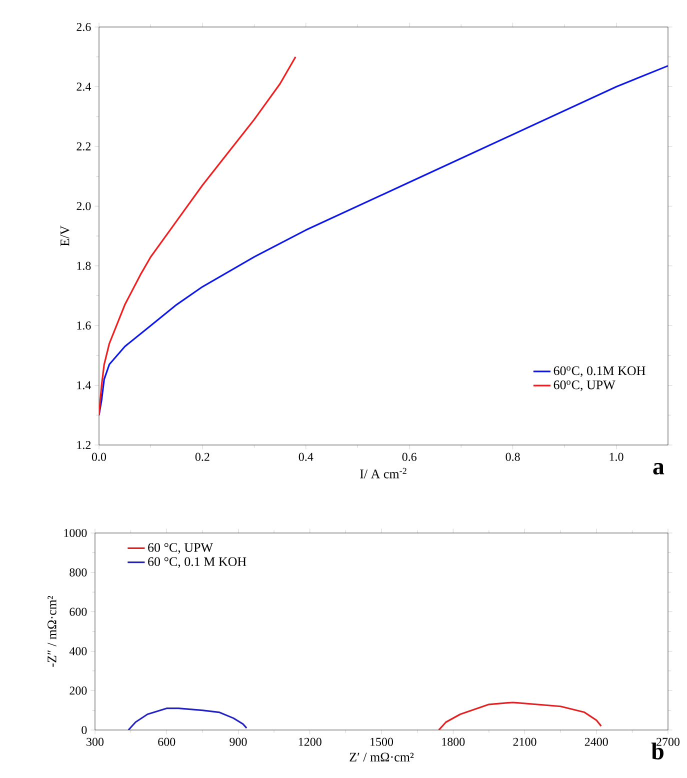  What do you see at coordinates (181, 548) in the screenshot?
I see `legend-label: 60 °C, UPW` at bounding box center [181, 548].